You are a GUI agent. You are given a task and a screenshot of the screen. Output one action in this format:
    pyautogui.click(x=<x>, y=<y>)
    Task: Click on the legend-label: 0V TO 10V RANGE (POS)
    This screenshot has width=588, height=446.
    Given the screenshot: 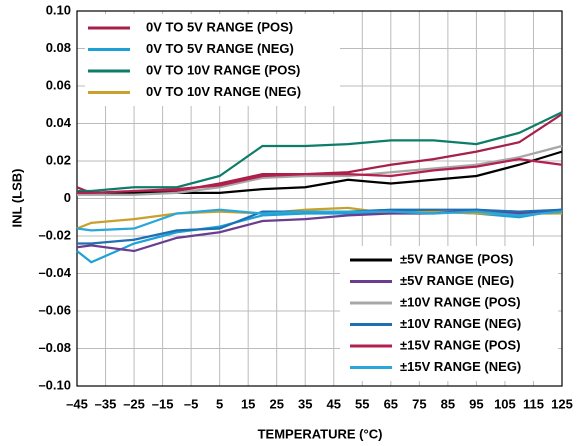 What is the action you would take?
    pyautogui.click(x=223, y=69)
    